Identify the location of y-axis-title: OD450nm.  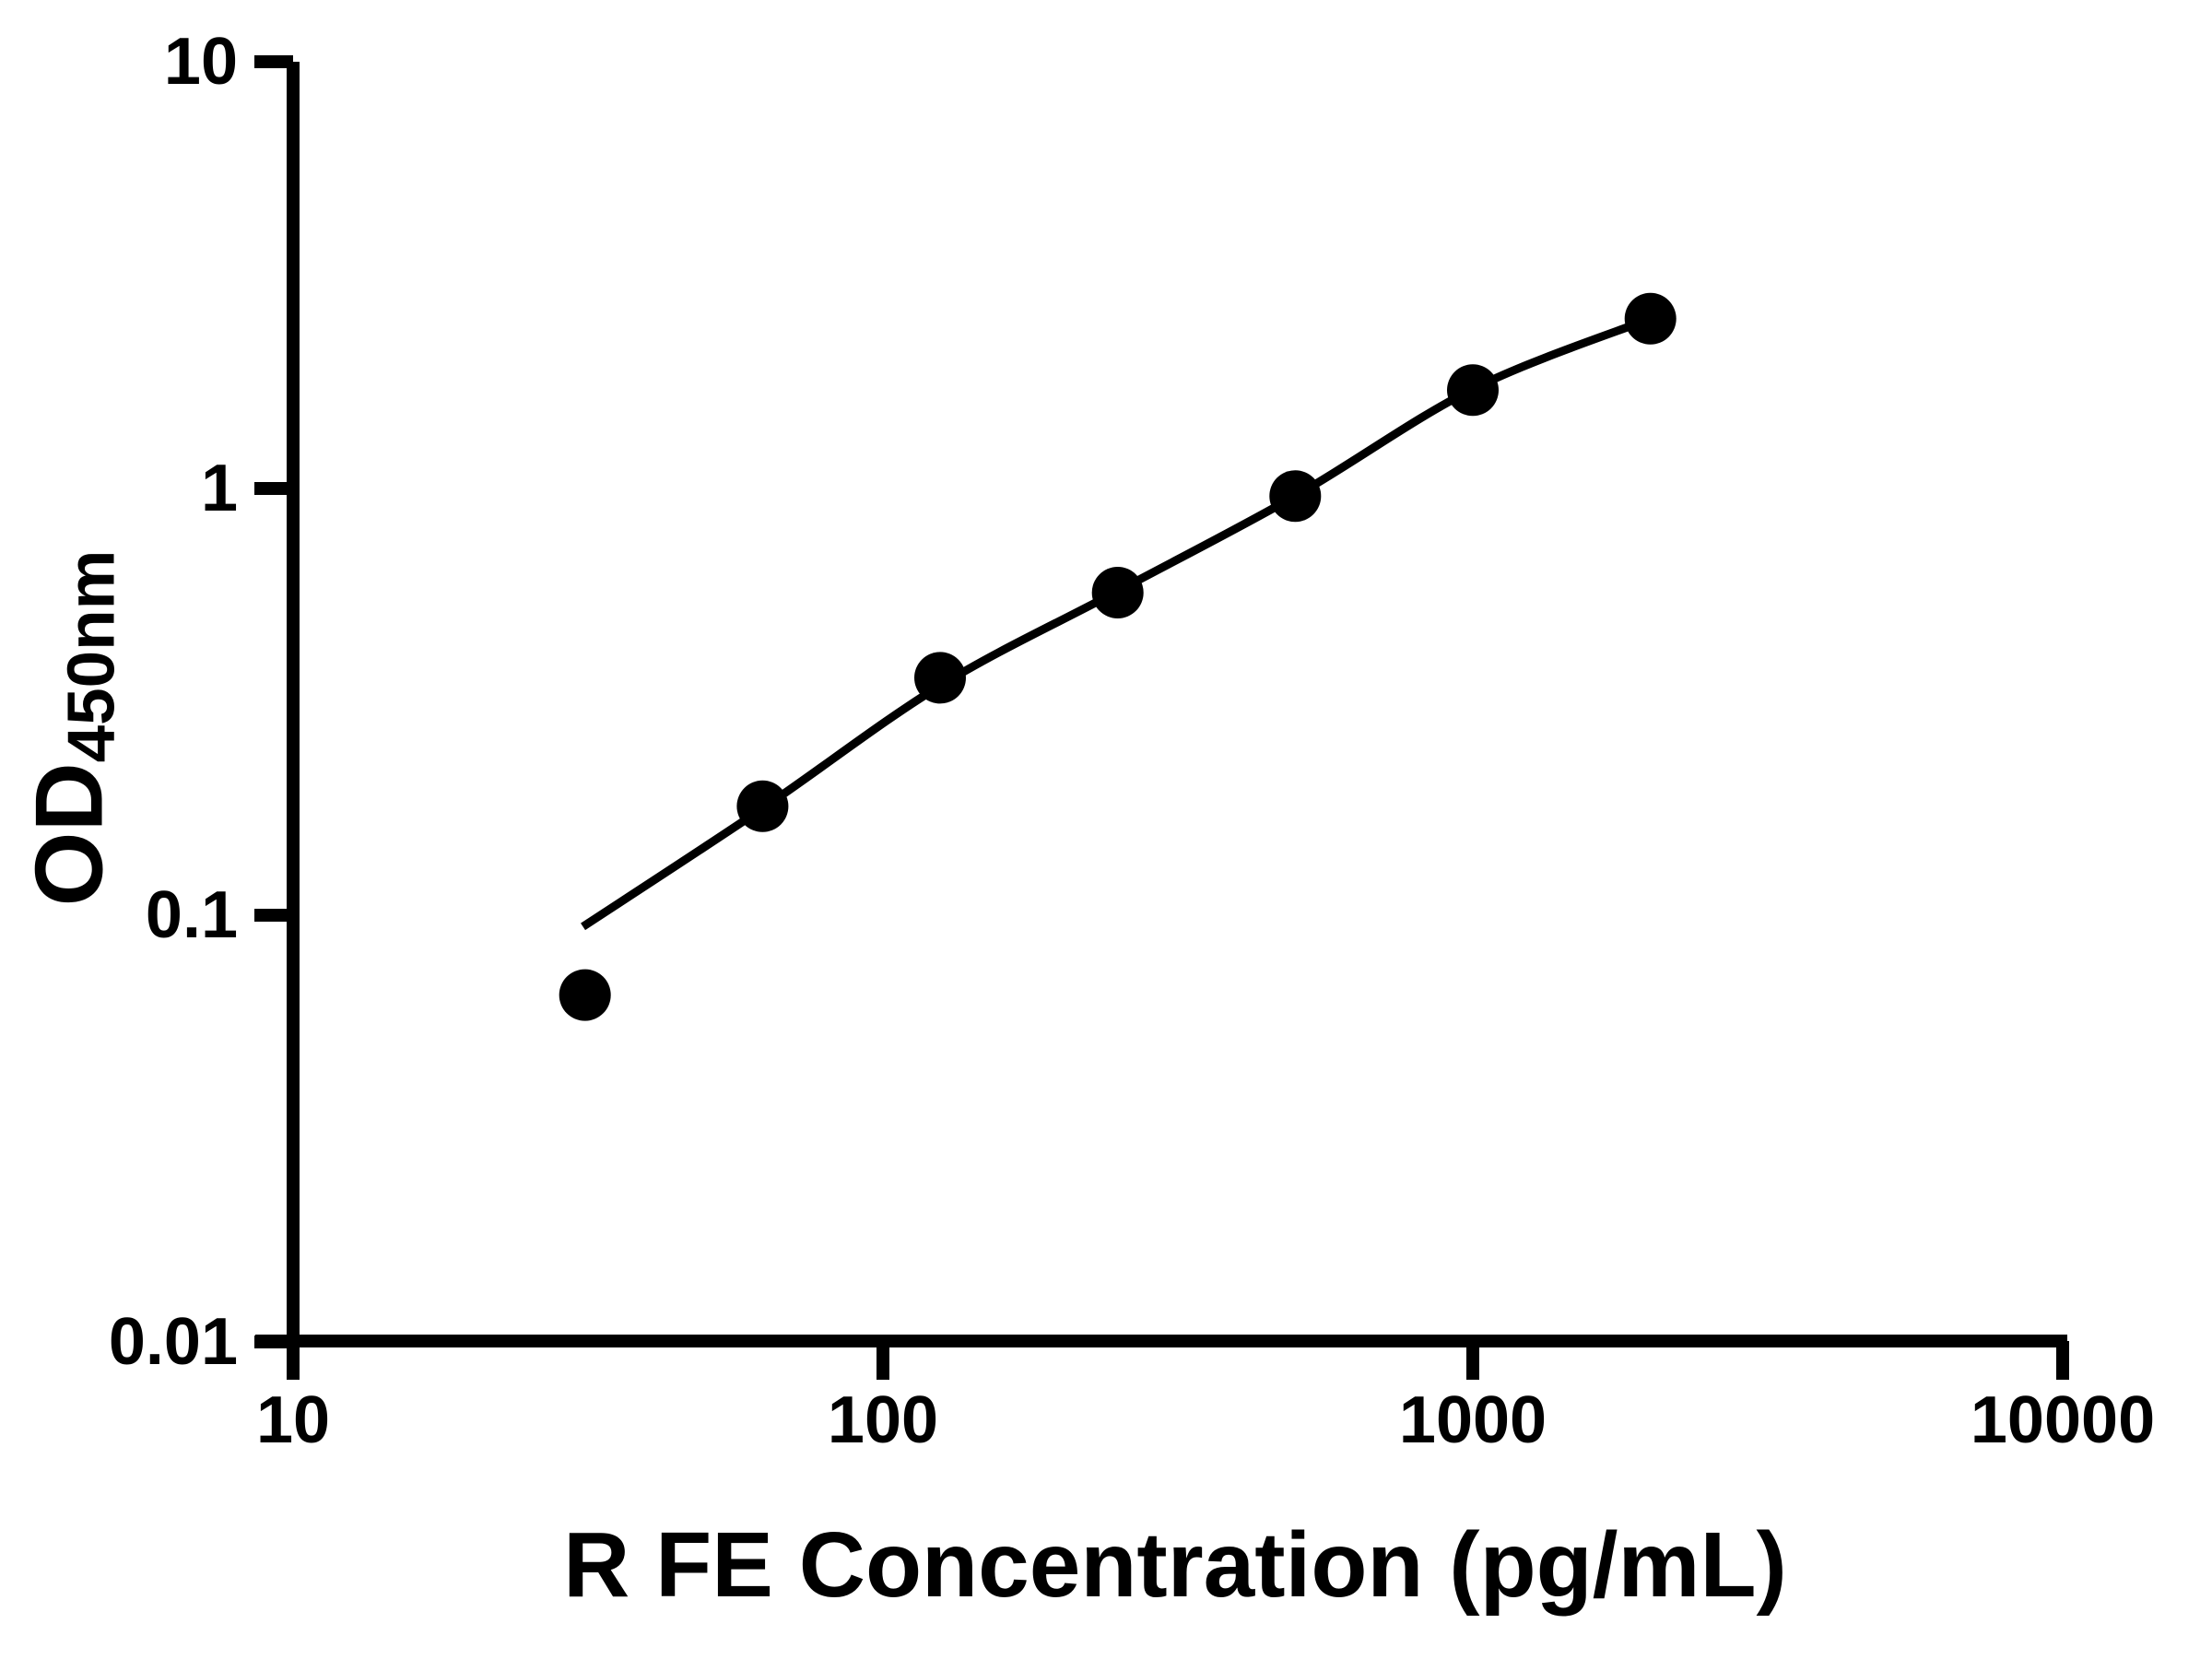
(73, 728).